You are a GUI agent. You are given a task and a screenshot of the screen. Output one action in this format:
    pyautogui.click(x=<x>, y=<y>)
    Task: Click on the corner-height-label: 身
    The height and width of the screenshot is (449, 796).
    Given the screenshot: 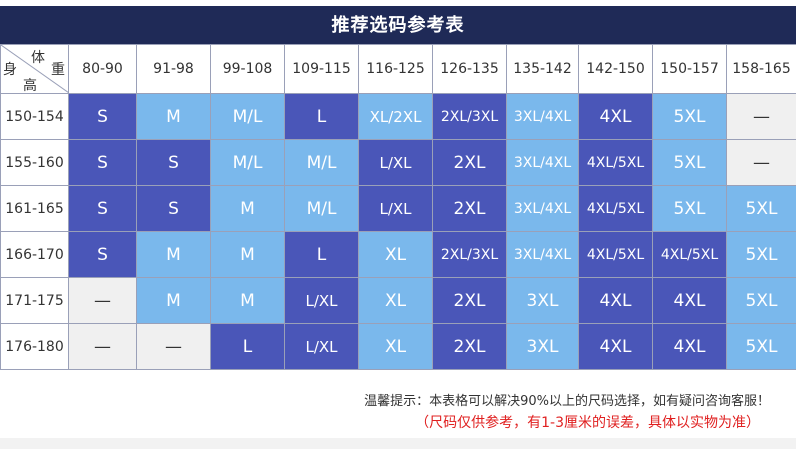 What is the action you would take?
    pyautogui.click(x=10, y=70)
    